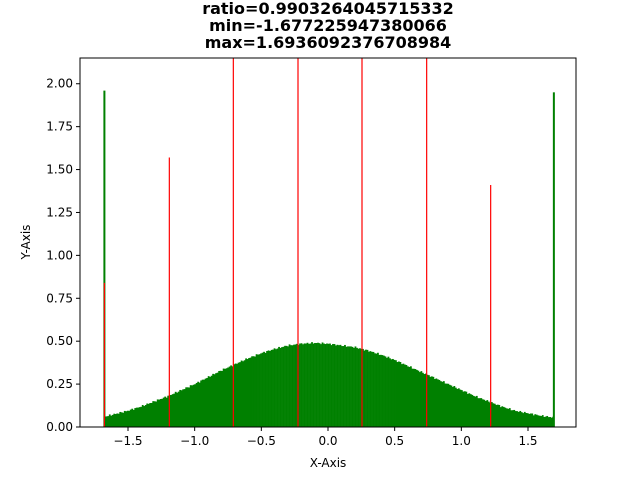 The width and height of the screenshot is (640, 480). I want to click on y-tick-label: 1.75, so click(59, 127).